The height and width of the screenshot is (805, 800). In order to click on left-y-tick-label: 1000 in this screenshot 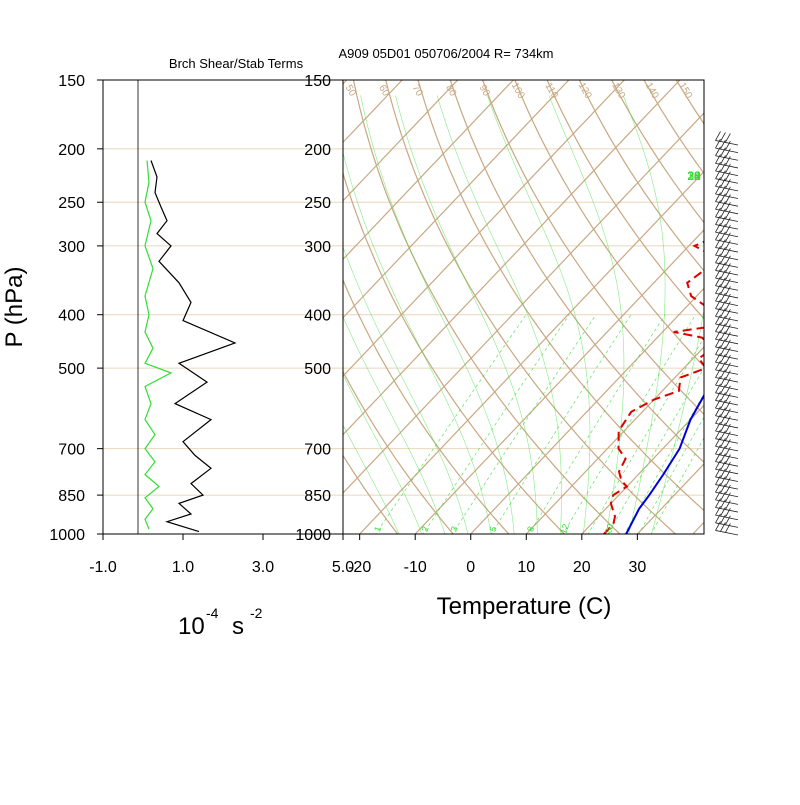, I will do `click(67, 535)`.